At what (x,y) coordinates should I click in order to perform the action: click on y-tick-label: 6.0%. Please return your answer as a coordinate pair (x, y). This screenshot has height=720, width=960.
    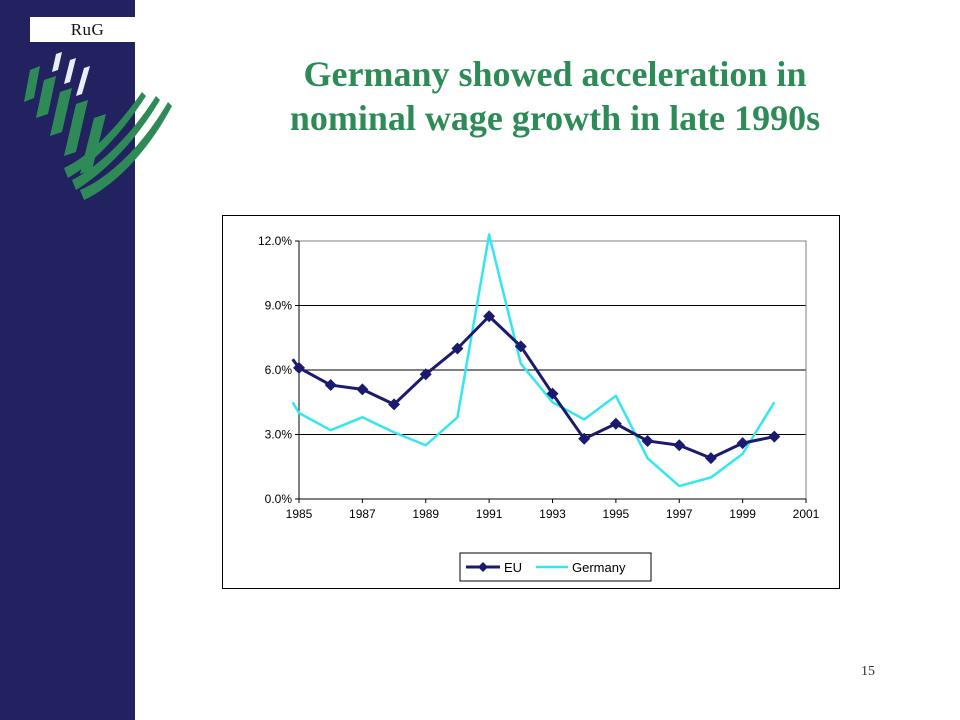
    Looking at the image, I should click on (279, 370).